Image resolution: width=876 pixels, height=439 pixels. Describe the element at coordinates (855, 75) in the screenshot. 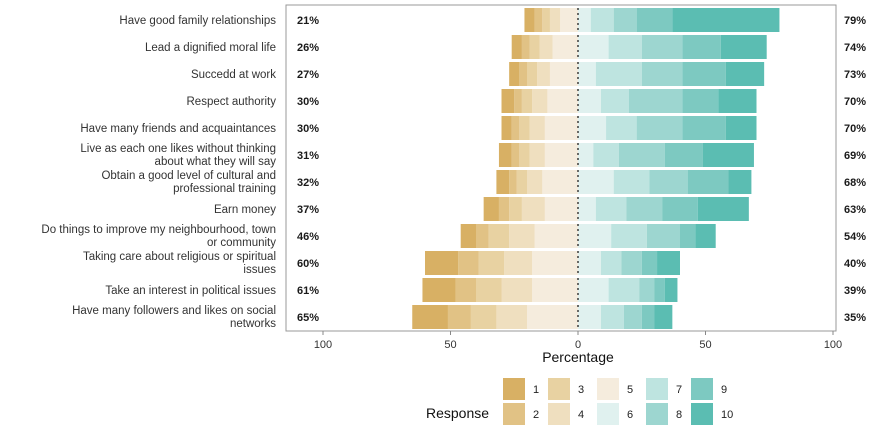

I see `right-percent-label: 73%` at that location.